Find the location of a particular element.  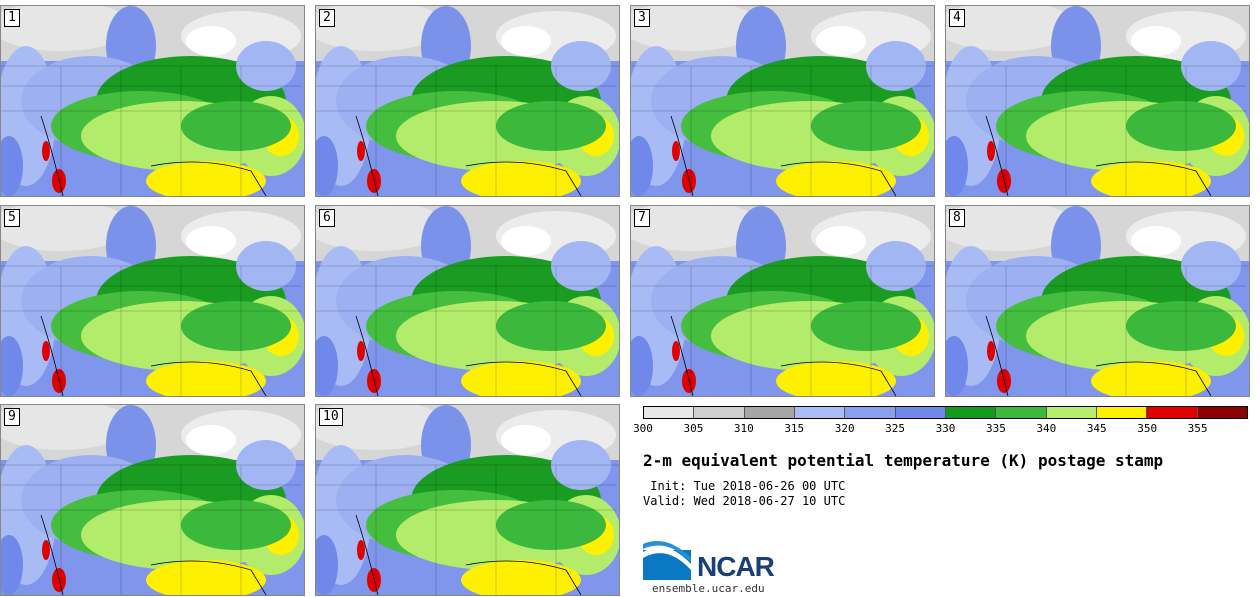

postage-stamp: 7 is located at coordinates (782, 301).